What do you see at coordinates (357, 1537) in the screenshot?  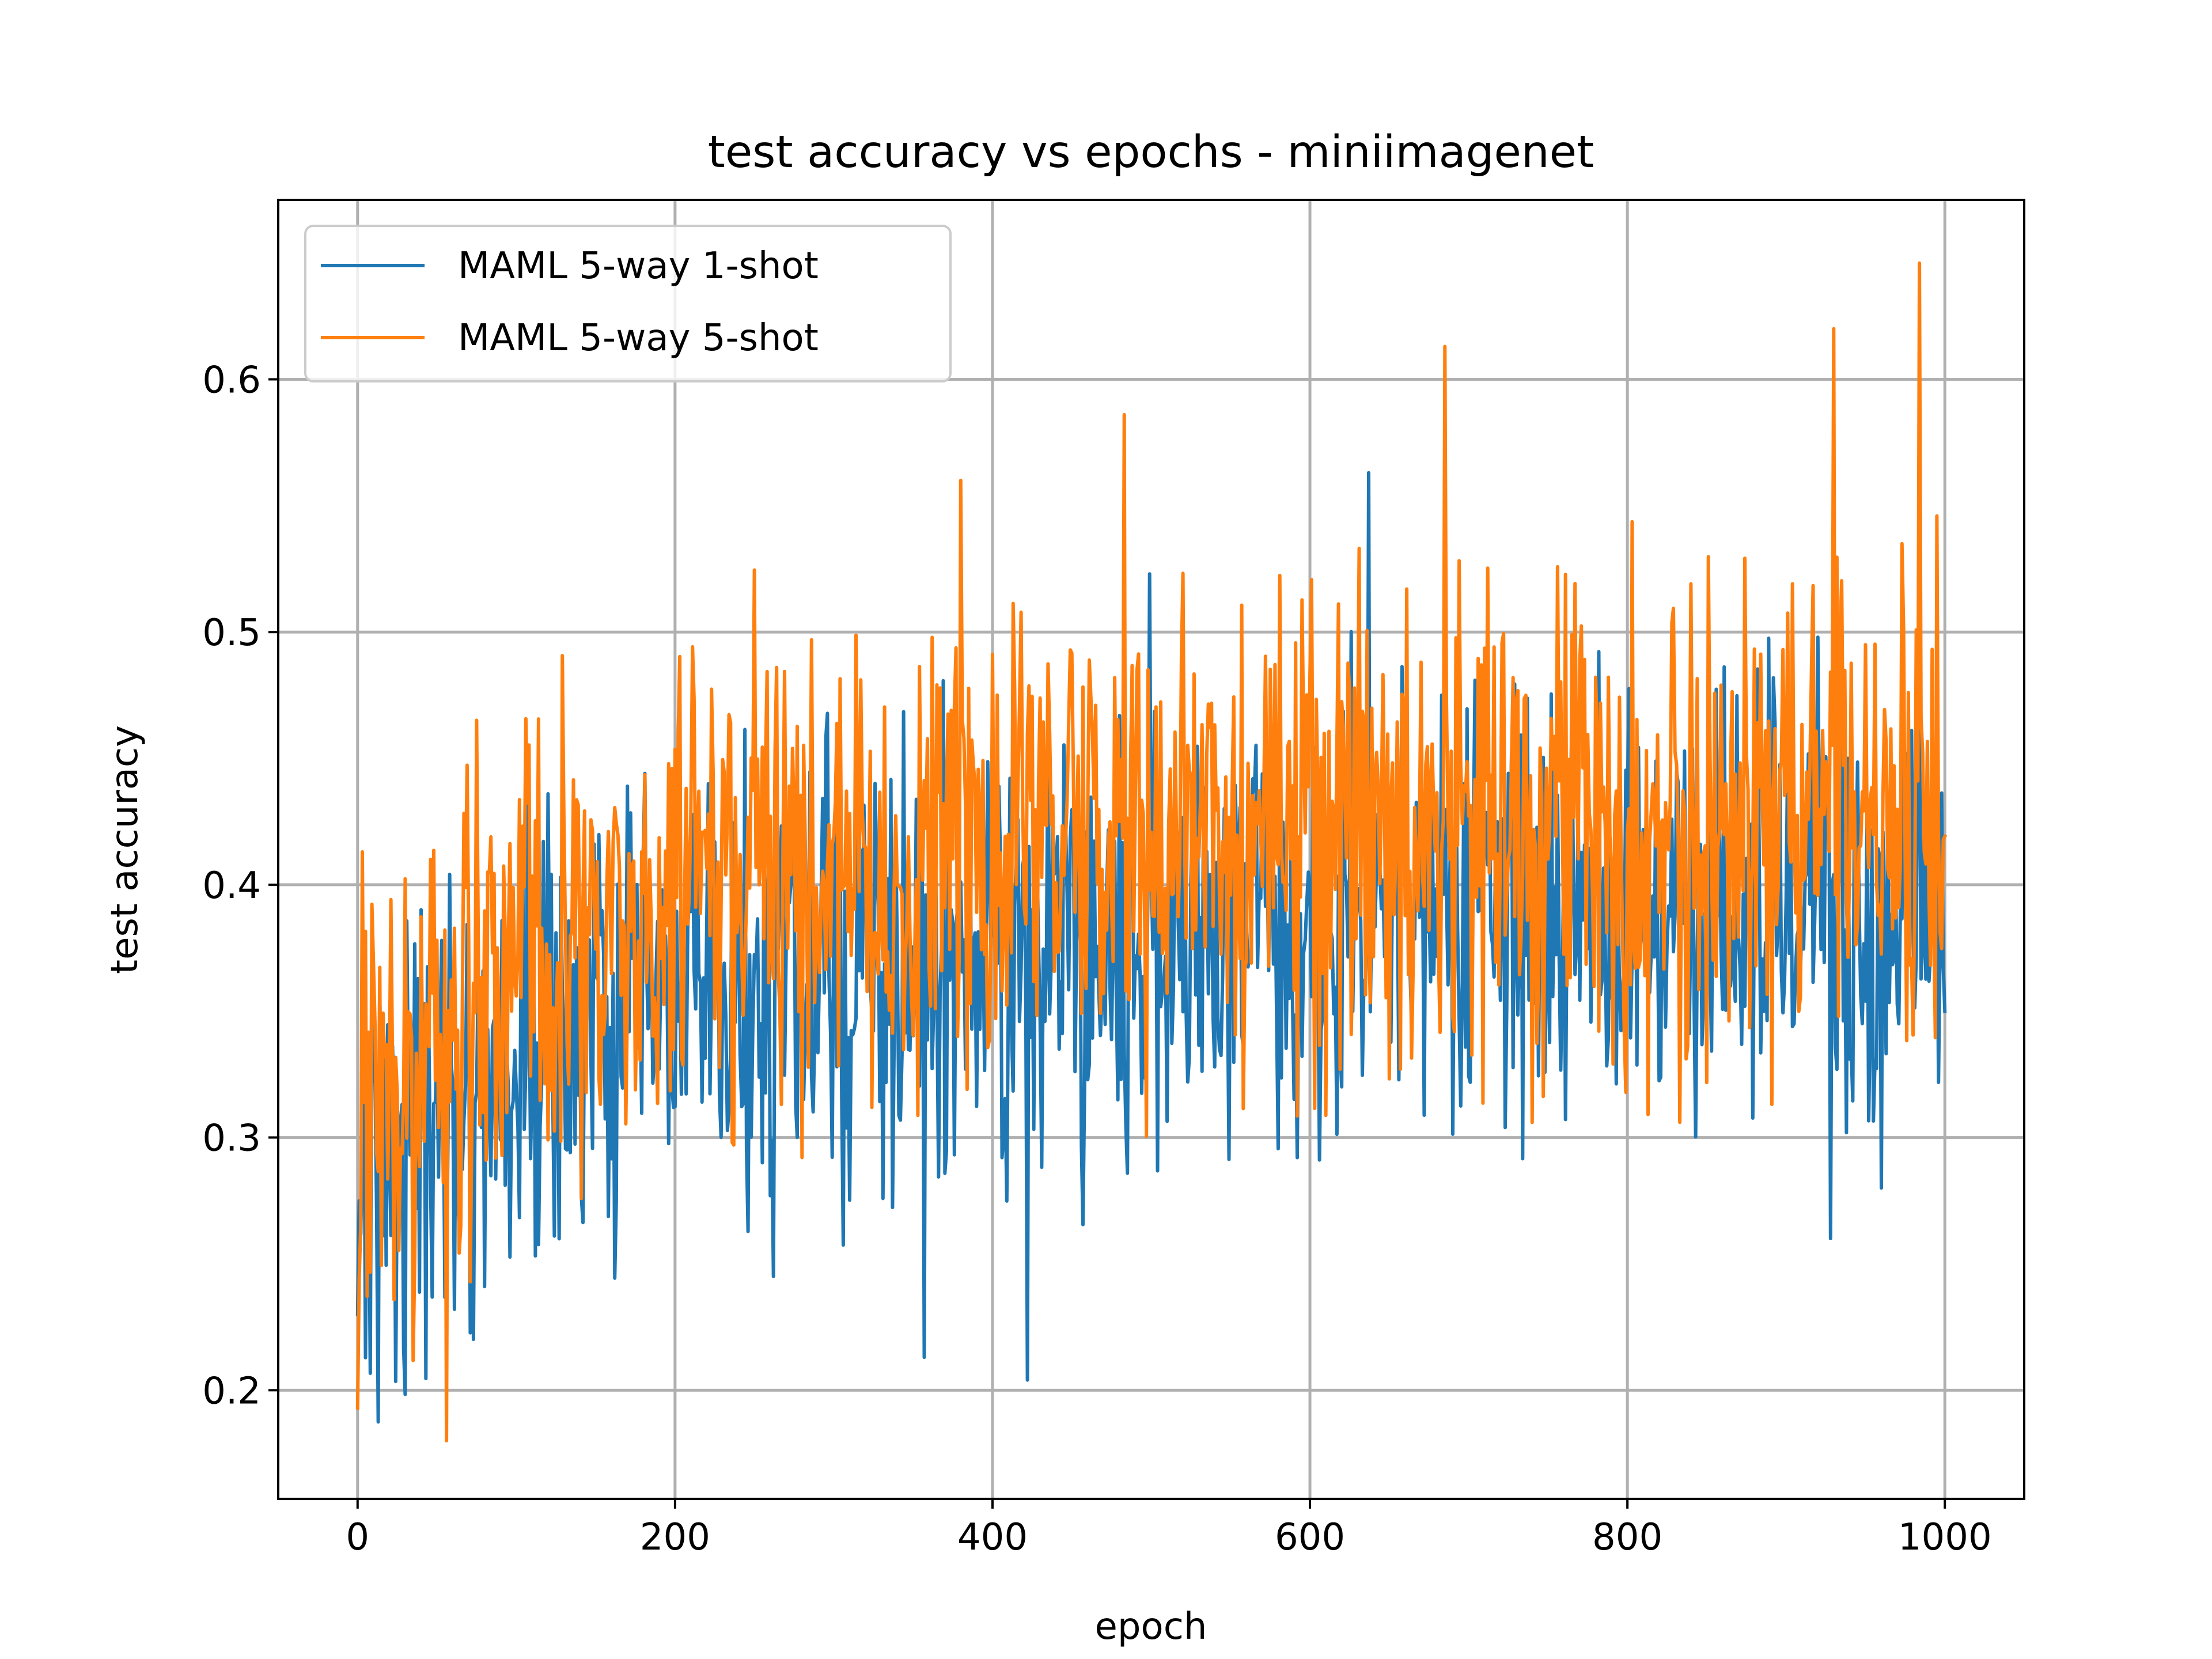 I see `x-tick-label: 0` at bounding box center [357, 1537].